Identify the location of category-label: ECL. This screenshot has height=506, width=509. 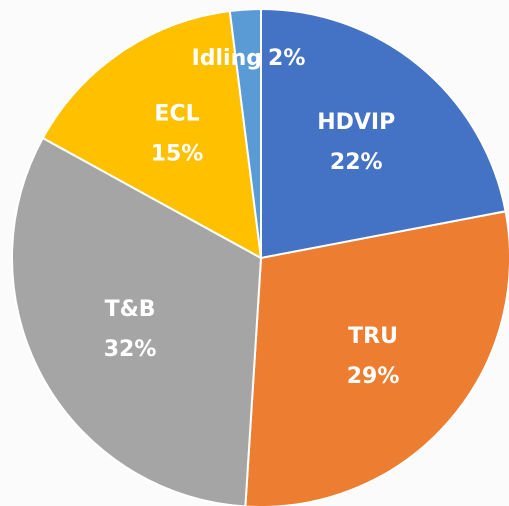
(176, 113).